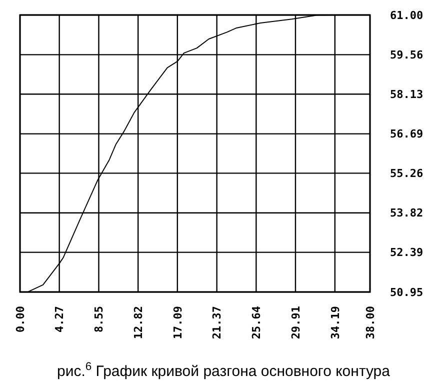 The image size is (447, 390). Describe the element at coordinates (370, 323) in the screenshot. I see `x-tick-label: 38.00` at that location.